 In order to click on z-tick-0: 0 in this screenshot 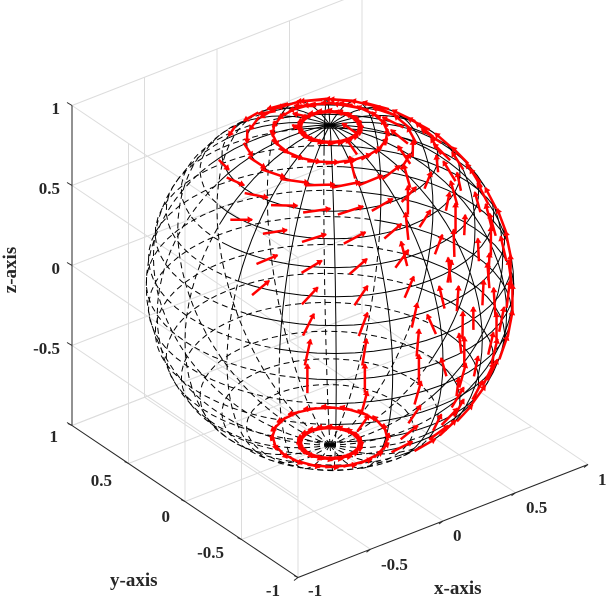, I will do `click(56, 268)`.